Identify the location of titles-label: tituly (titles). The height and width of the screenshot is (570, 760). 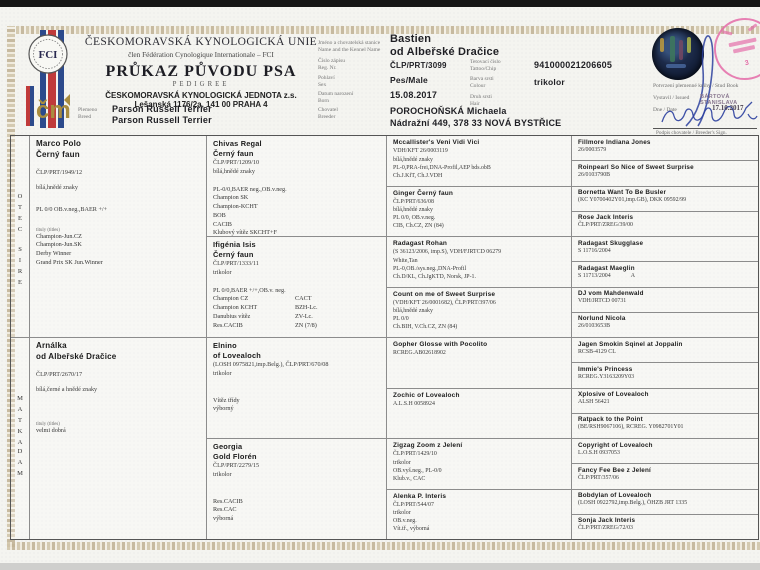
(48, 230).